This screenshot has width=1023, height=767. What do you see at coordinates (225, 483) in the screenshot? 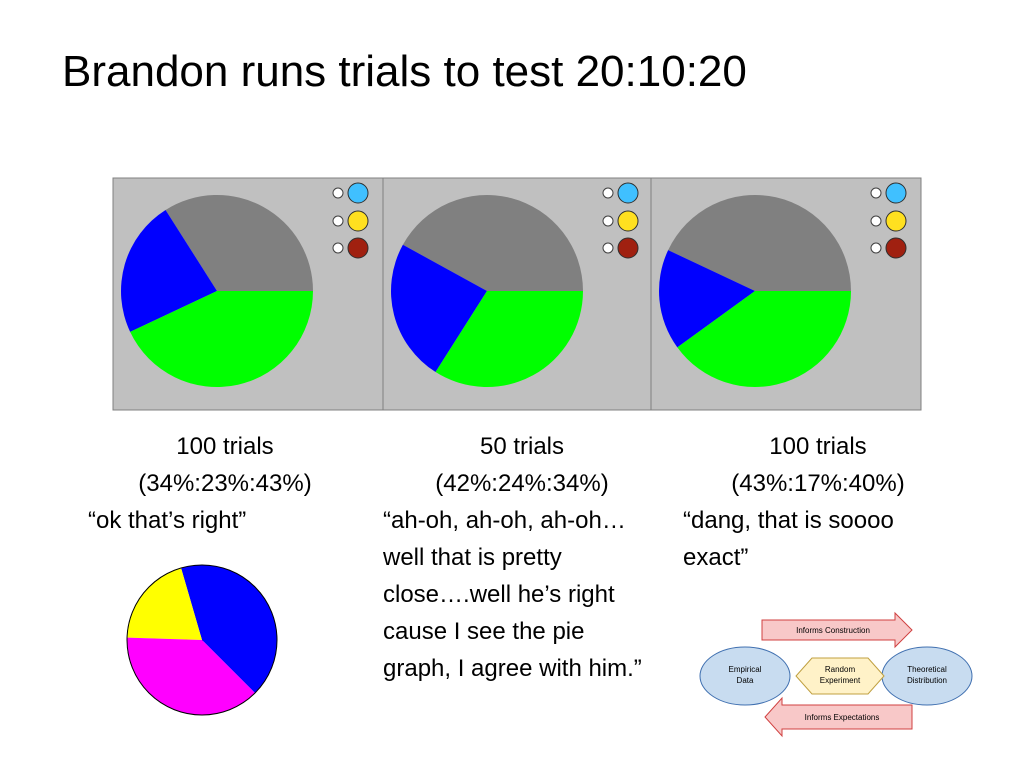
I see `ratio-label: (34%:23%:43%)` at bounding box center [225, 483].